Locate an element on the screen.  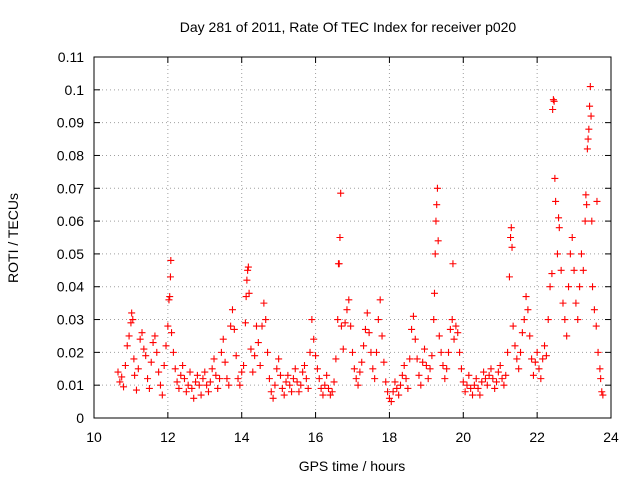
x-tick-label: 20 is located at coordinates (463, 437).